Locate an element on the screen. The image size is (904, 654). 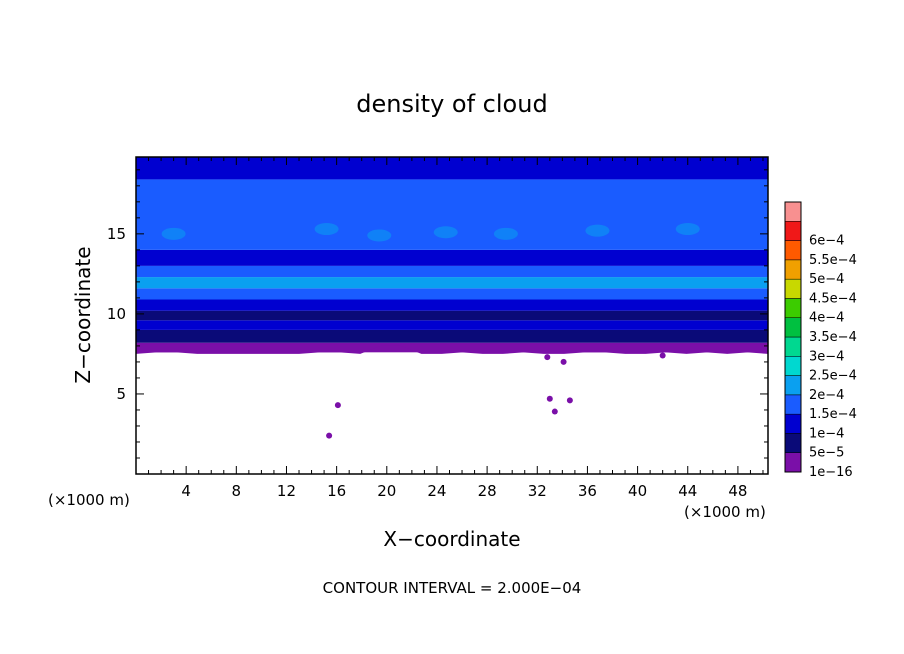
x-tick-label: 12 is located at coordinates (286, 491).